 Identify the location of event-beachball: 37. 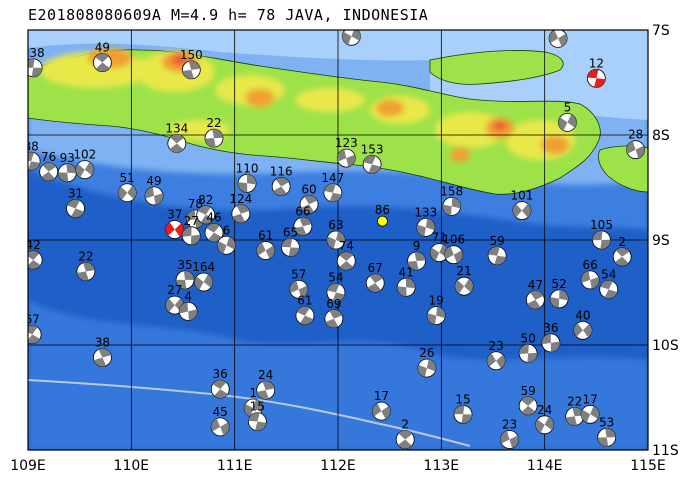
(175, 223).